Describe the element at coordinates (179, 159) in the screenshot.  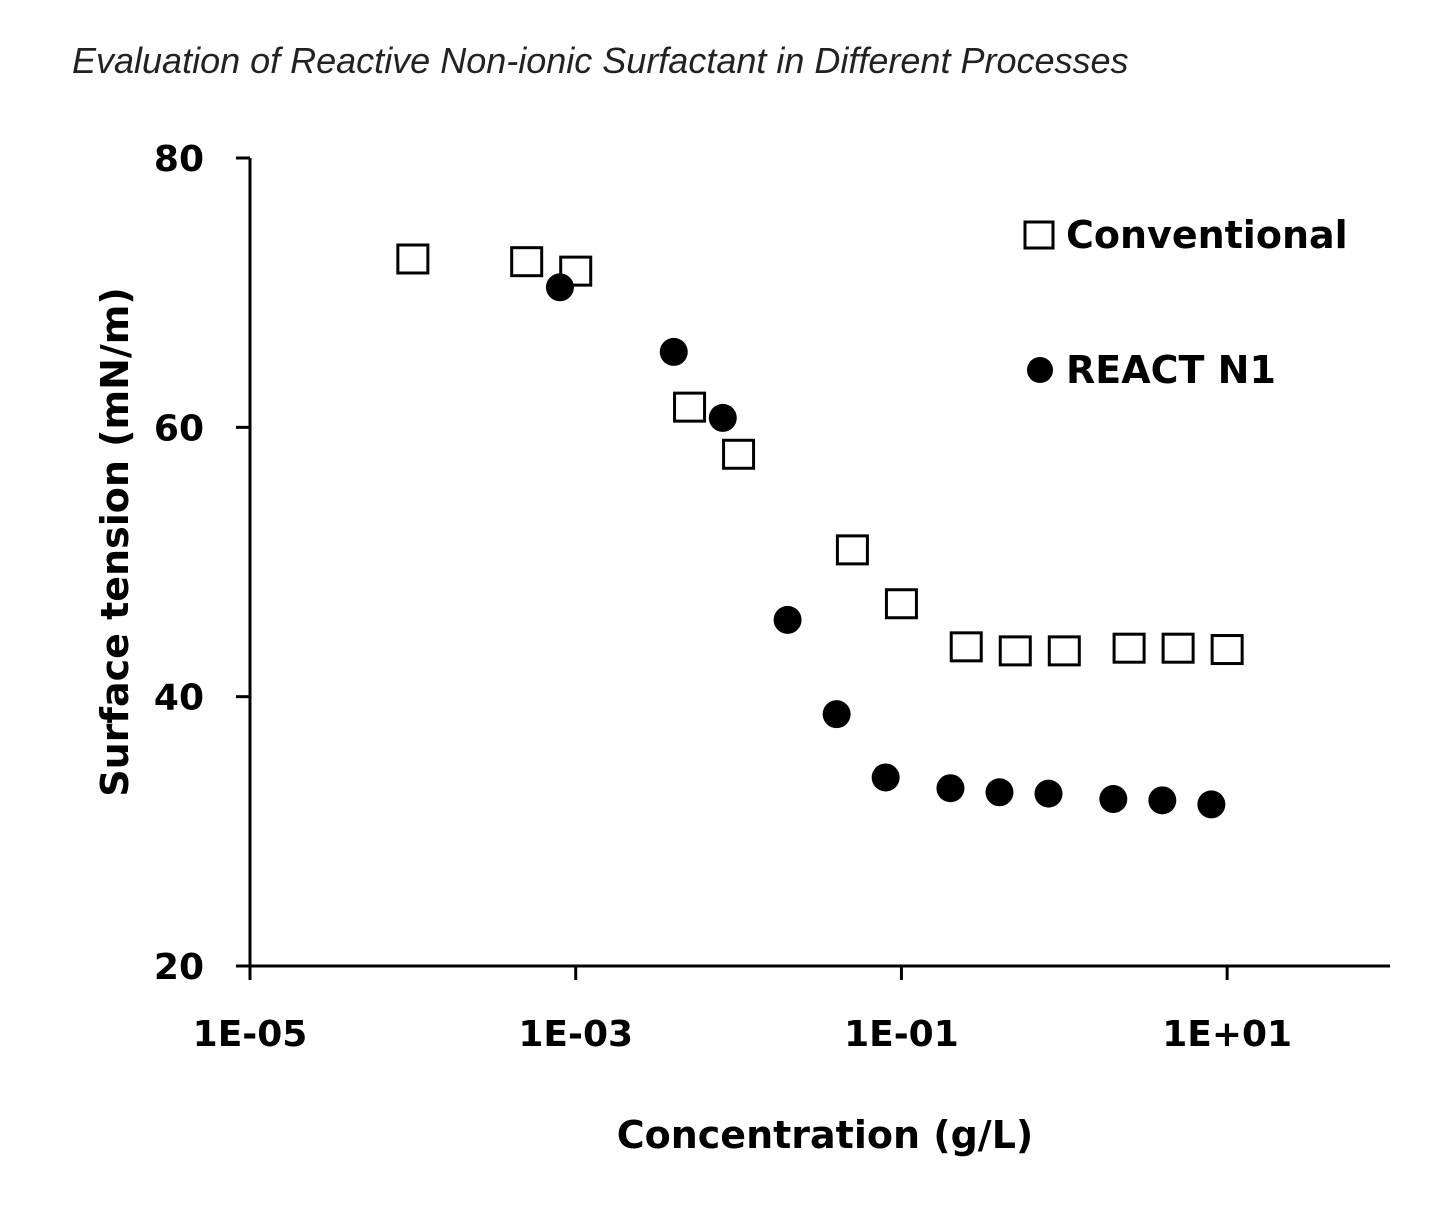
I see `y-tick-label: 80` at that location.